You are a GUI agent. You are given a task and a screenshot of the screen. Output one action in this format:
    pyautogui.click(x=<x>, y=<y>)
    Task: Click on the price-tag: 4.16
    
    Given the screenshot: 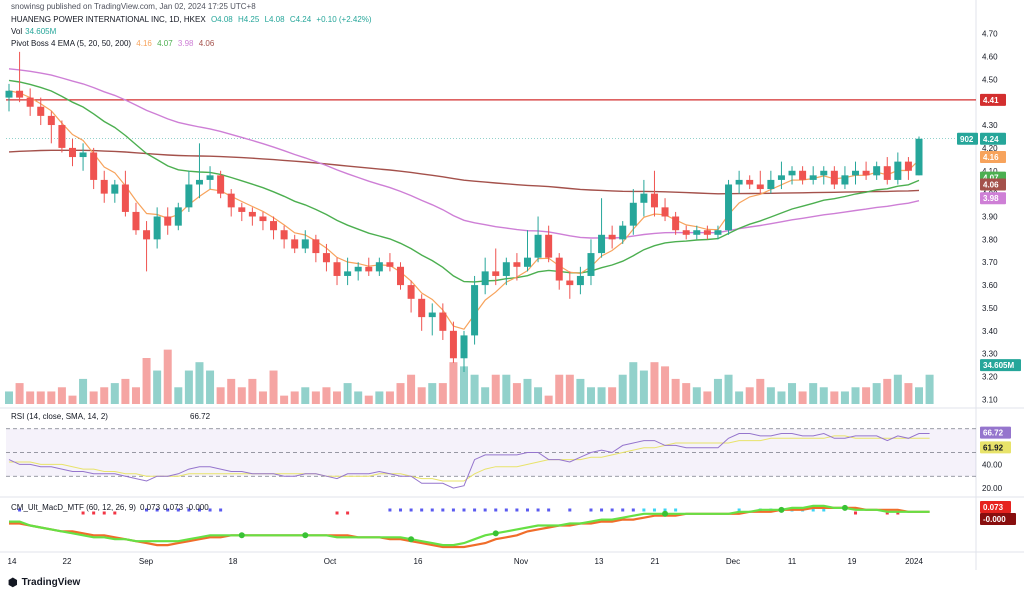 What is the action you would take?
    pyautogui.click(x=991, y=157)
    